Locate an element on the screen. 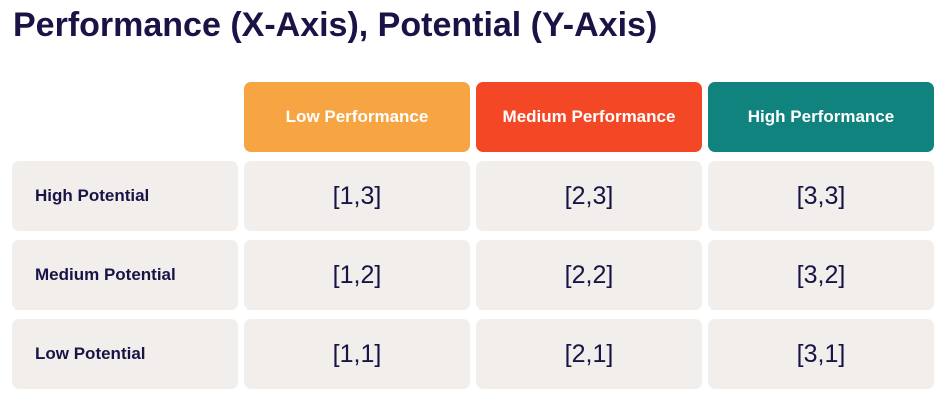 Image resolution: width=949 pixels, height=404 pixels. matrix-cell: [3,2] is located at coordinates (821, 275).